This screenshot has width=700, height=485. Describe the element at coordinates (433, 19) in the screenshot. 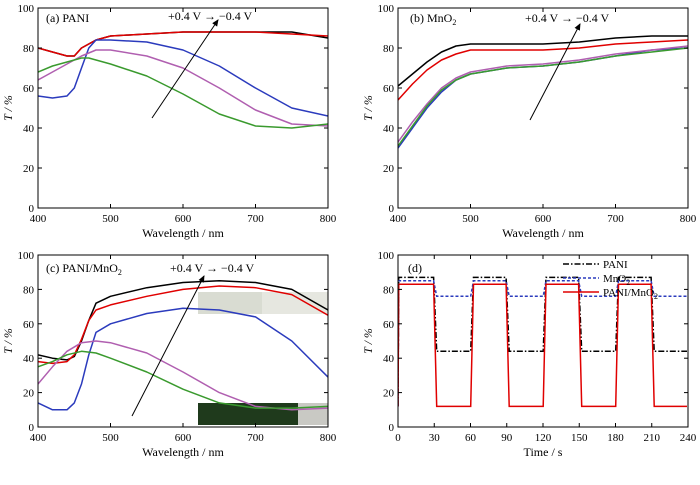

I see `panel-label: (b) MnO2​` at that location.